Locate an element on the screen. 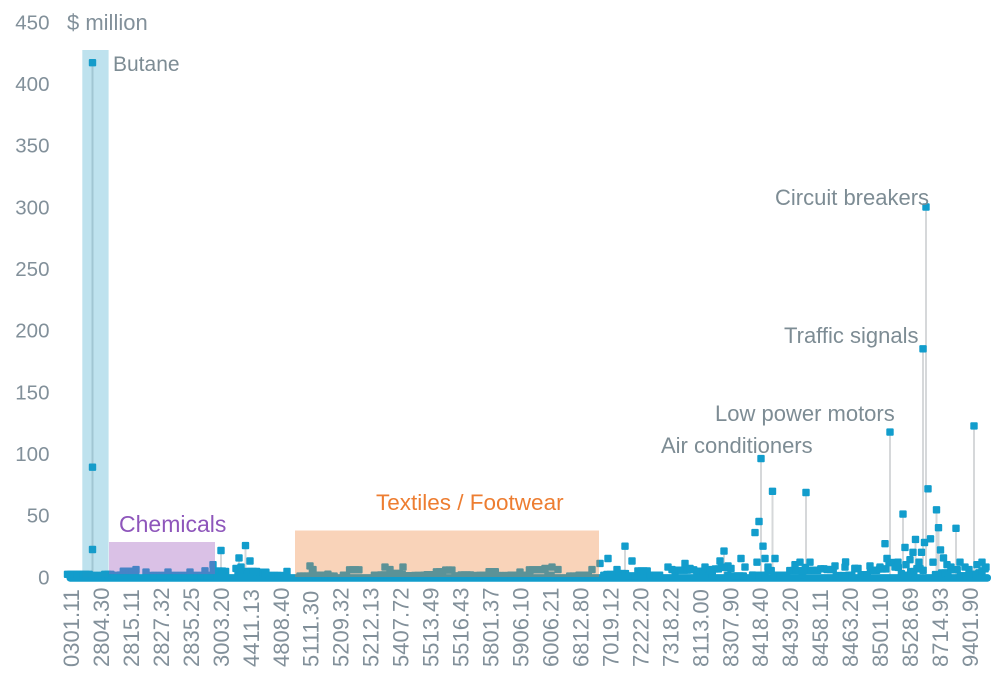  svg-text: 8439.20 is located at coordinates (790, 627).